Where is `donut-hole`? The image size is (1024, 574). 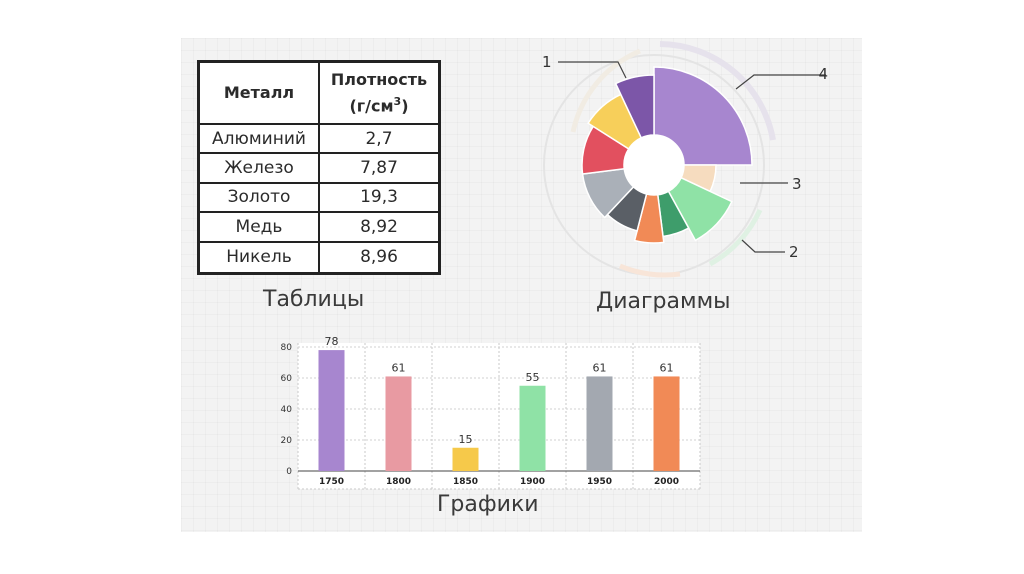 donut-hole is located at coordinates (654, 165).